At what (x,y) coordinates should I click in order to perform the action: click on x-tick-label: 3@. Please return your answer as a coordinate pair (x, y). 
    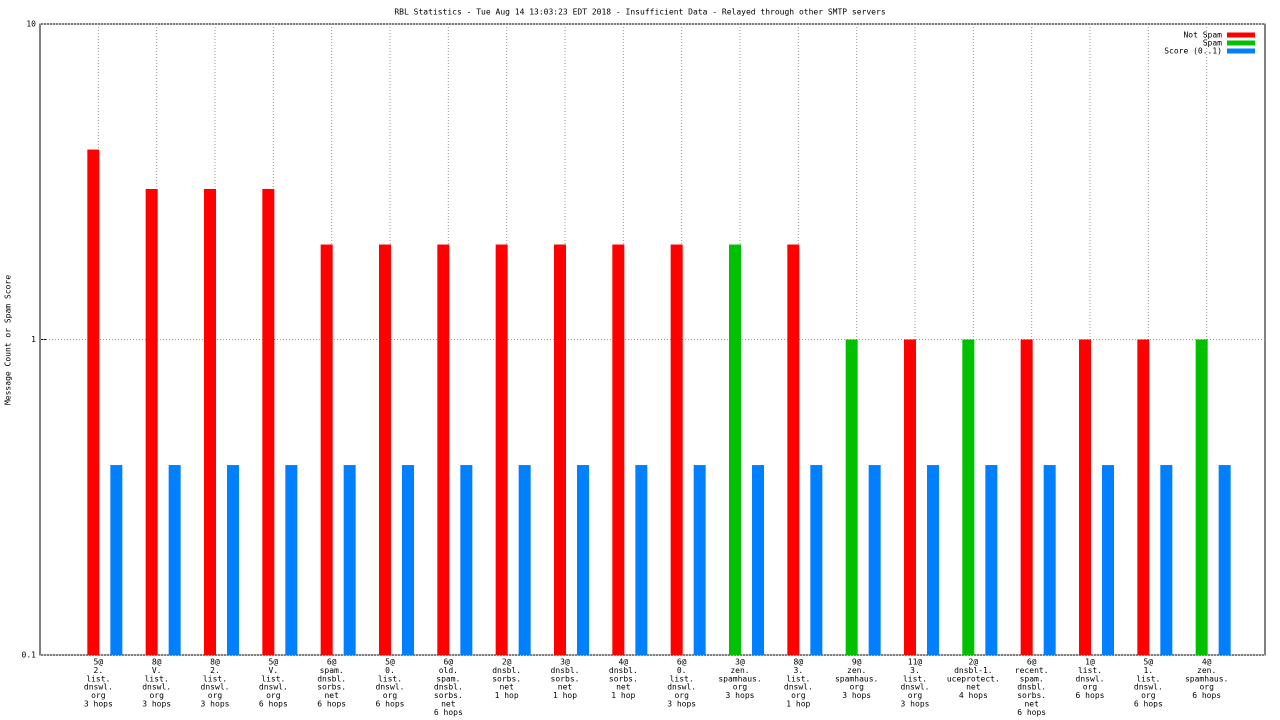
    Looking at the image, I should click on (565, 662).